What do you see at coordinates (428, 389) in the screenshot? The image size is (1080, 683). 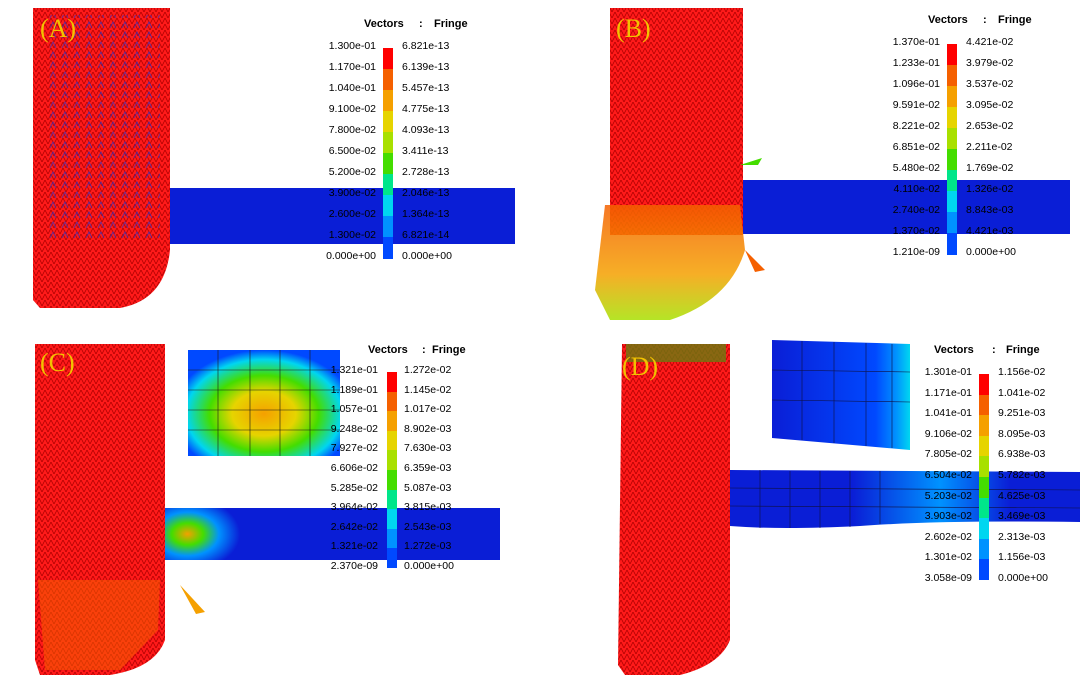 I see `legend-fringe-value: 1.145e-02` at bounding box center [428, 389].